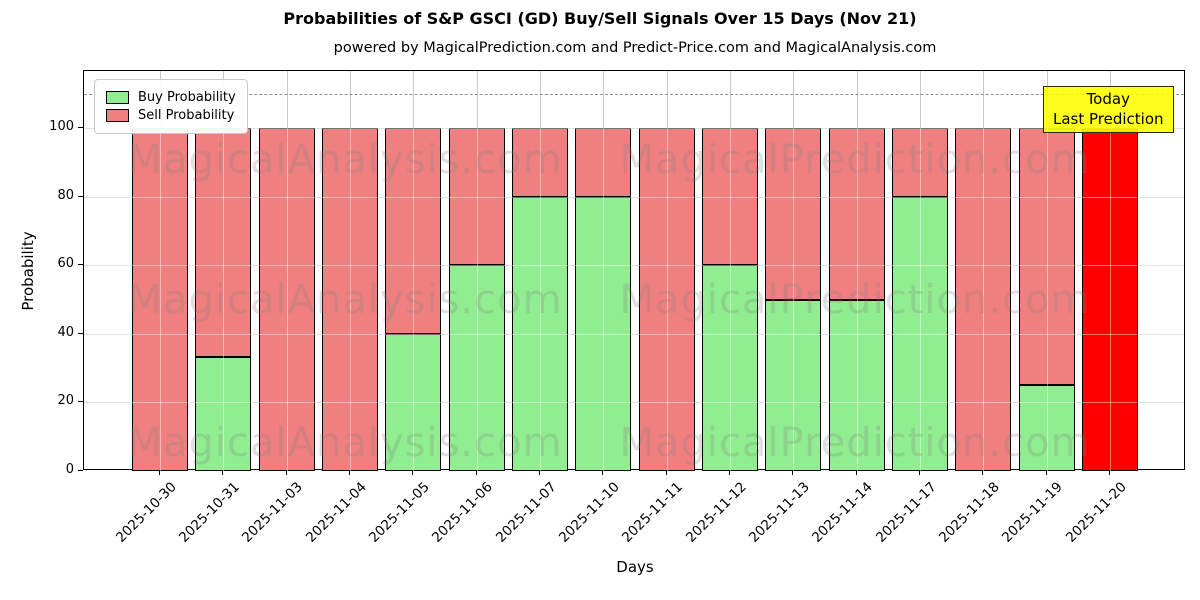  What do you see at coordinates (209, 512) in the screenshot?
I see `x-tick-label: 2025-10-31` at bounding box center [209, 512].